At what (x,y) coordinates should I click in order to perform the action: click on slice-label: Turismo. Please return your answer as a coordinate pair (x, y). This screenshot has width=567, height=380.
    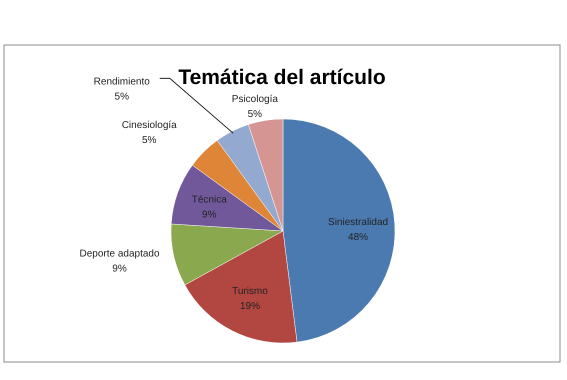
    Looking at the image, I should click on (250, 291).